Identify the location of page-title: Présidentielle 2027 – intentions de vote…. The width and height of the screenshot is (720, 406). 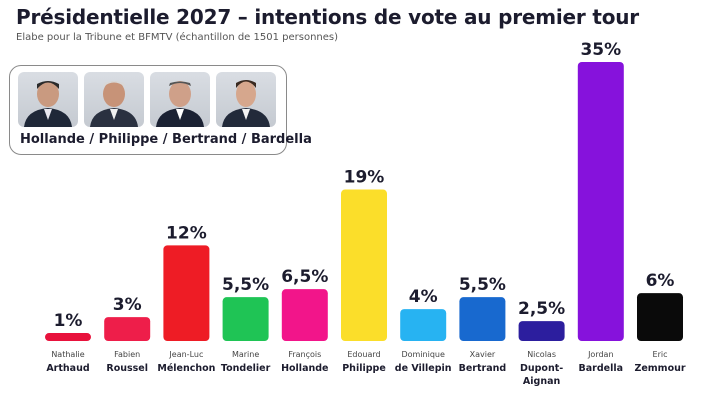
(327, 17).